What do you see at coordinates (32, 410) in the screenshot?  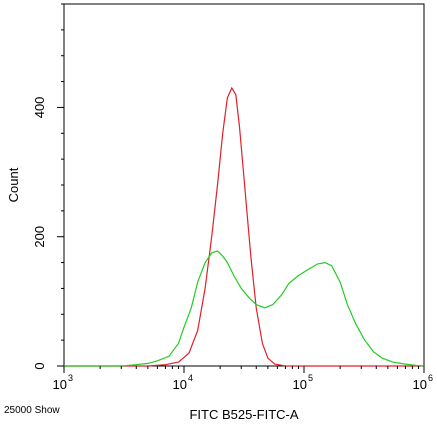 I see `corner-note: 25000 Show` at bounding box center [32, 410].